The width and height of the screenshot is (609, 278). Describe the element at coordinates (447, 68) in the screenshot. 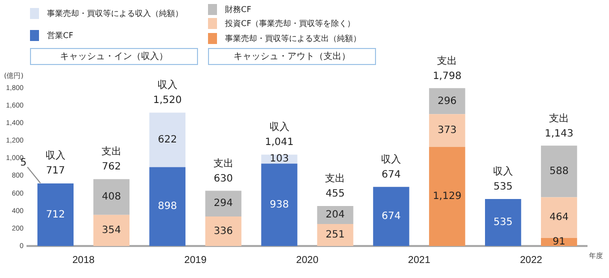

I see `total-label: 支出 1,798` at that location.